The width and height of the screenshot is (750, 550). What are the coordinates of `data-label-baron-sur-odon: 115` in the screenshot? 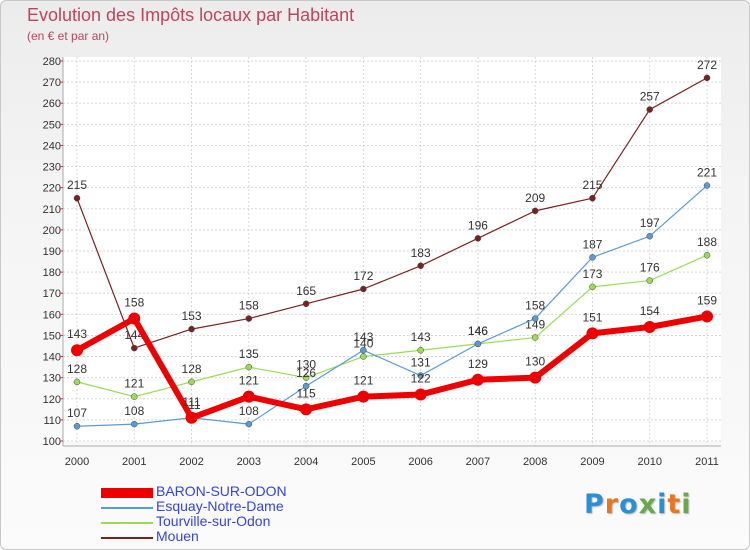 It's located at (306, 393).